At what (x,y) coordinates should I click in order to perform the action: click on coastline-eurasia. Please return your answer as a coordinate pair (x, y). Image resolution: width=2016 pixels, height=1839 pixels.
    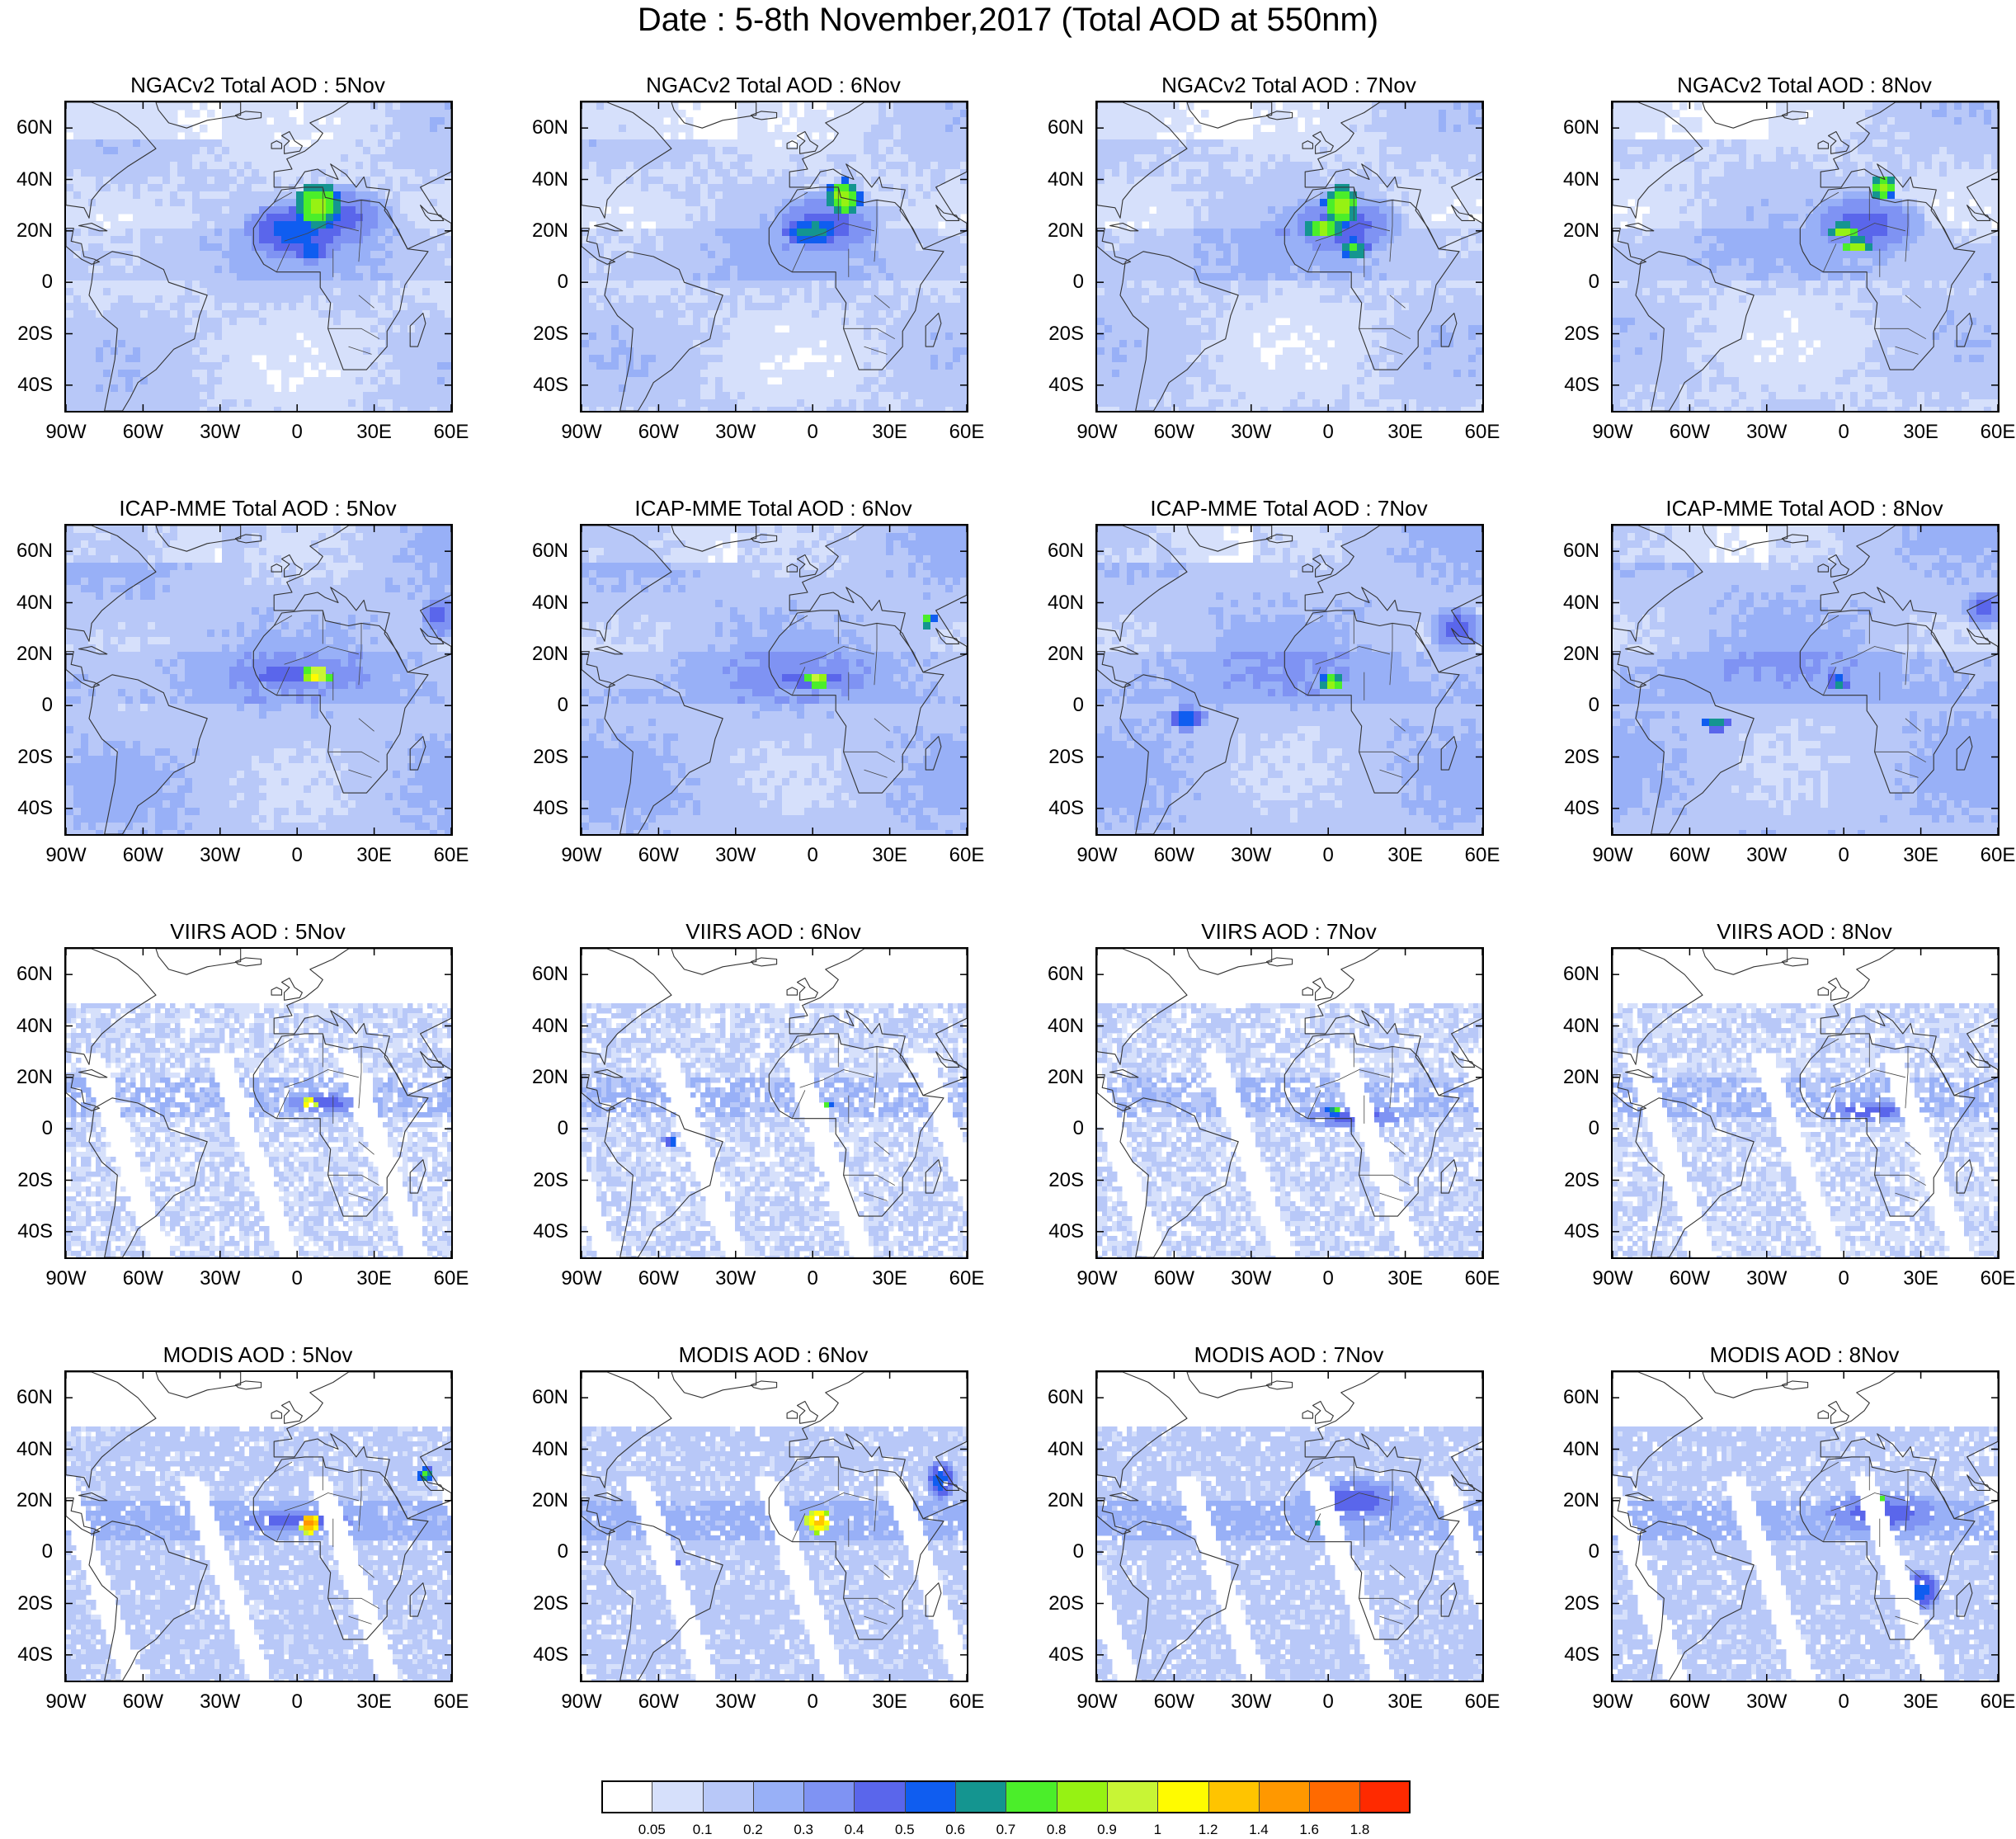
    Looking at the image, I should click on (1909, 176).